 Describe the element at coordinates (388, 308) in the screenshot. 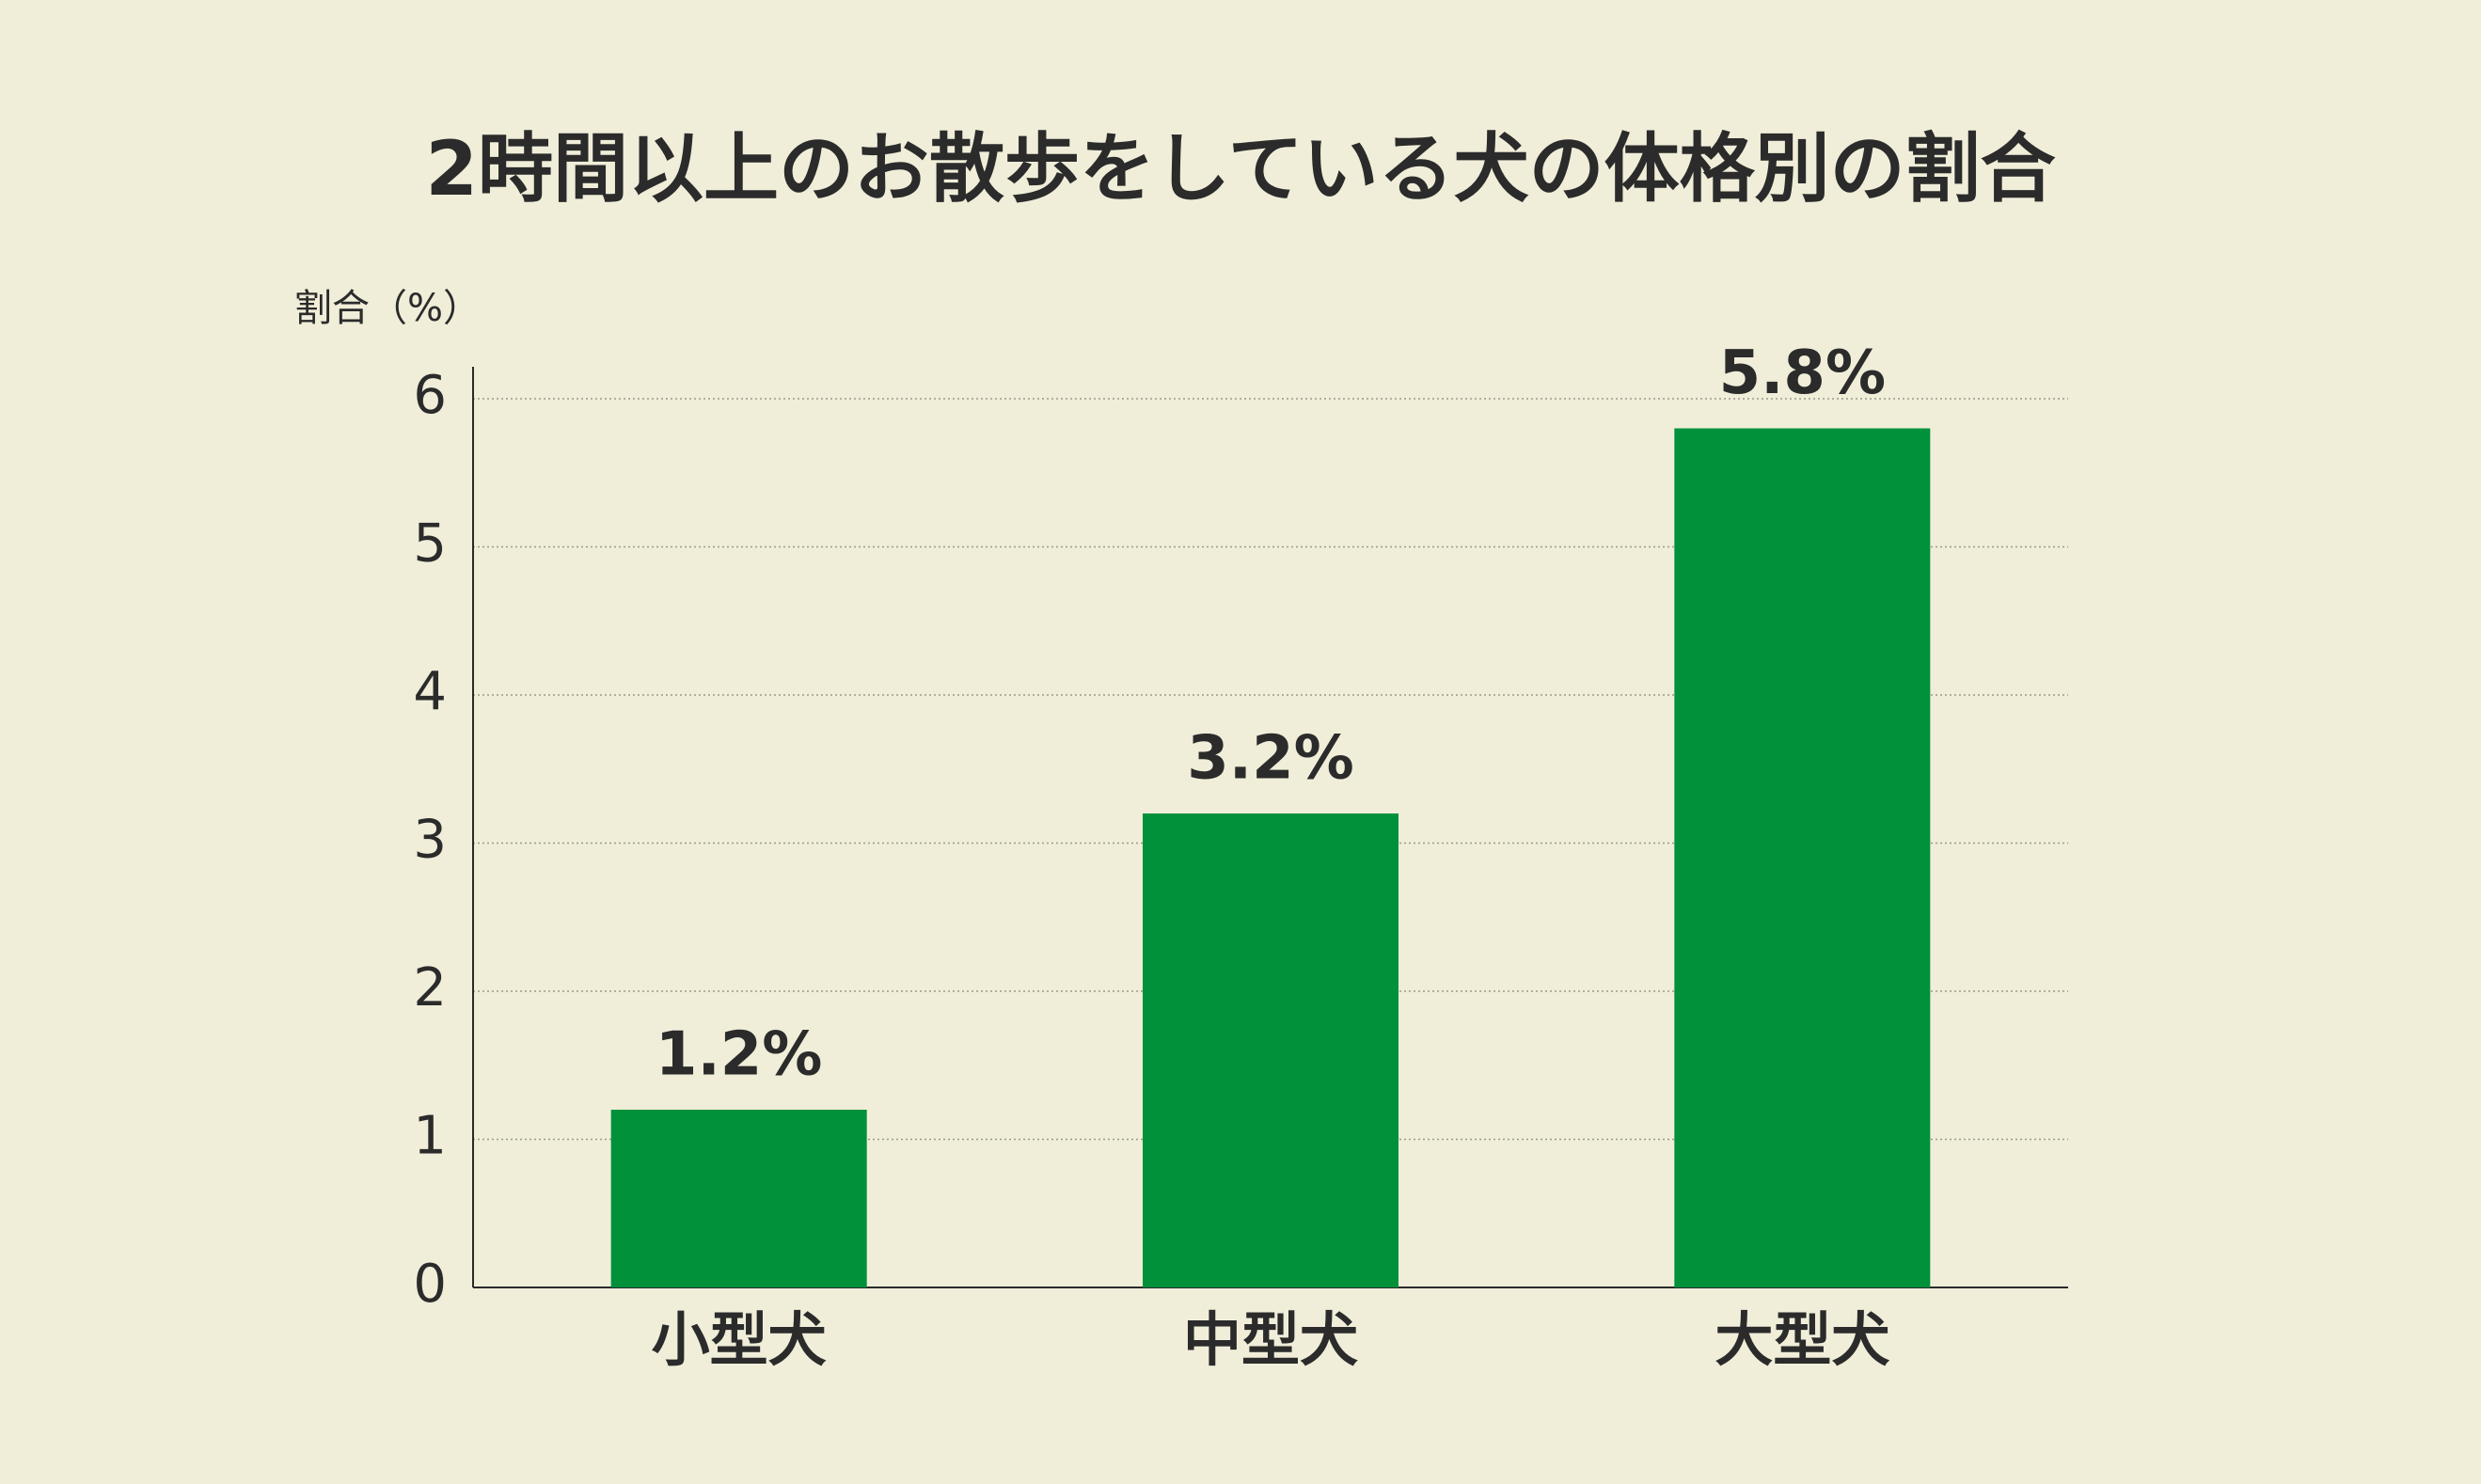

I see `y-axis-label: 割合（%）` at that location.